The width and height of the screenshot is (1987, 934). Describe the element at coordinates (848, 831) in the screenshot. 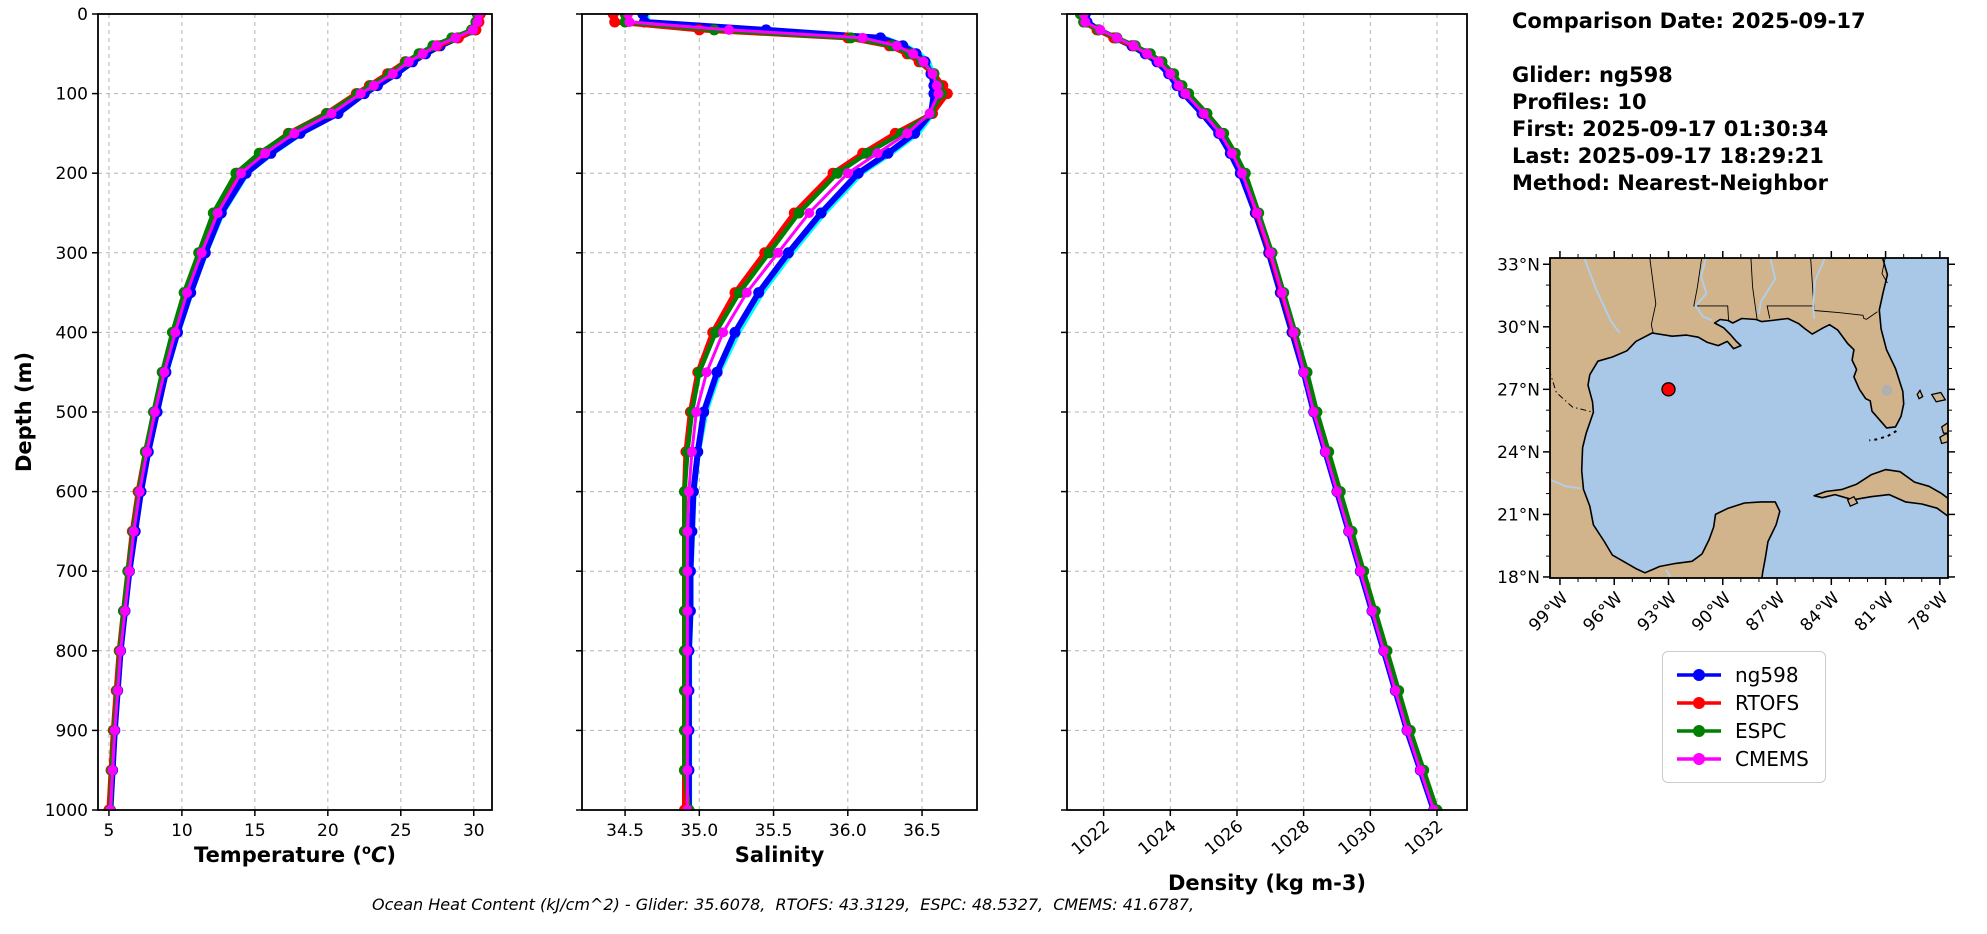

I see `x-tick-label: 36.0` at that location.